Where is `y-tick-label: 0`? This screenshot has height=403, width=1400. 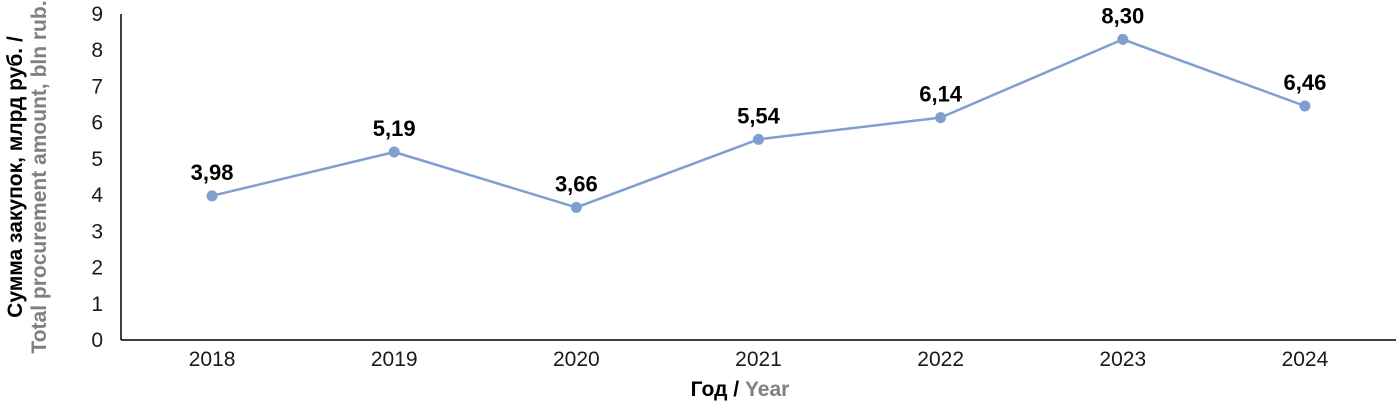
y-tick-label: 0 is located at coordinates (97, 340).